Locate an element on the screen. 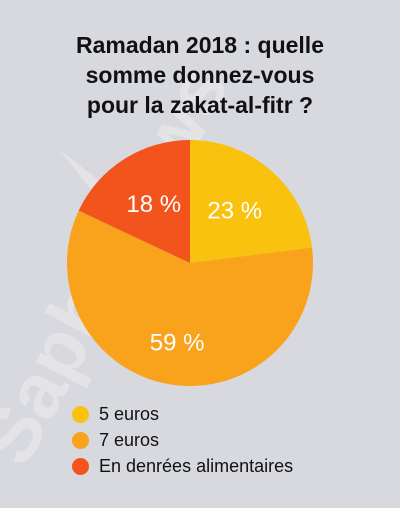 This screenshot has width=400, height=508. legend-item-denrees: En denrées alimentaires is located at coordinates (182, 466).